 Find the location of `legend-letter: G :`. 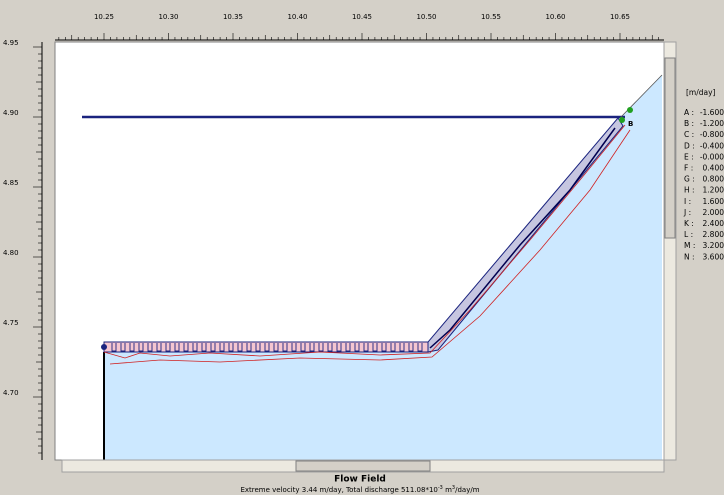

legend-letter: G : is located at coordinates (689, 179).